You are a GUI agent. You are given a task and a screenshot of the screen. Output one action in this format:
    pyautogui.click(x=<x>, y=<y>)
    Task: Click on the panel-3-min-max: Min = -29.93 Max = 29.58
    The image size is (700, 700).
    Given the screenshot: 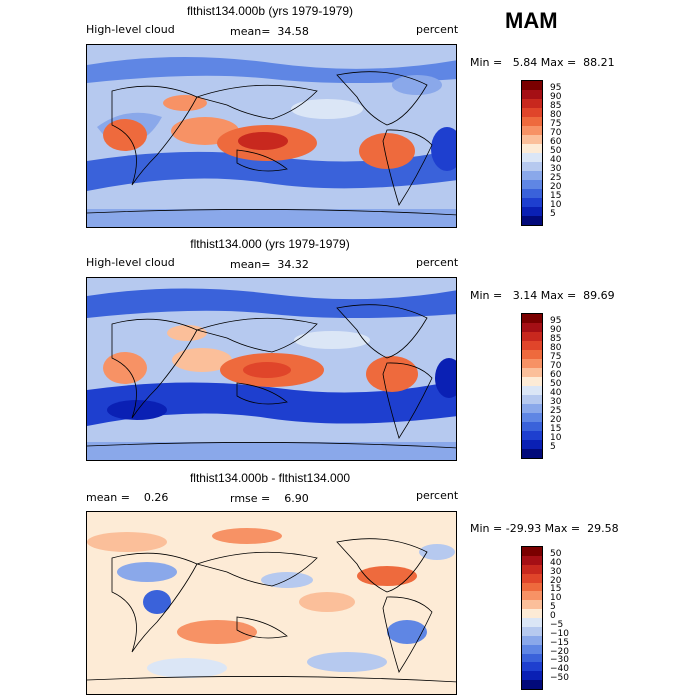 What is the action you would take?
    pyautogui.click(x=544, y=528)
    